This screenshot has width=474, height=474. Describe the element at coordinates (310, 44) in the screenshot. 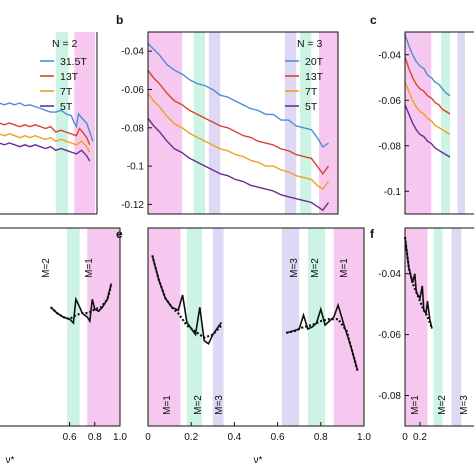

I see `legend-title: N = 3` at that location.